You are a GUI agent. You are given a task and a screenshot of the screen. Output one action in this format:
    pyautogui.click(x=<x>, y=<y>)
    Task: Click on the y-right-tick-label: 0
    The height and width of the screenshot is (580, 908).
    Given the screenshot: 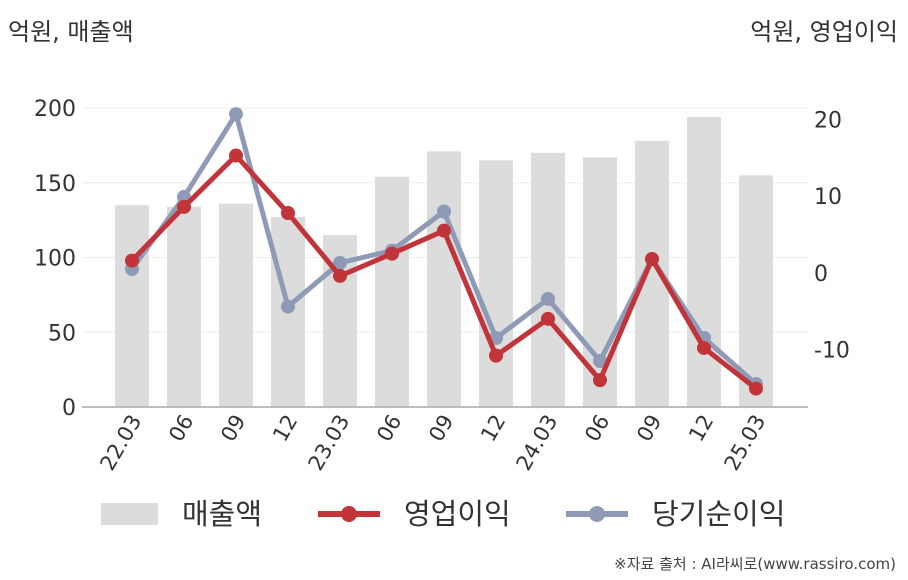 What is the action you would take?
    pyautogui.click(x=821, y=274)
    